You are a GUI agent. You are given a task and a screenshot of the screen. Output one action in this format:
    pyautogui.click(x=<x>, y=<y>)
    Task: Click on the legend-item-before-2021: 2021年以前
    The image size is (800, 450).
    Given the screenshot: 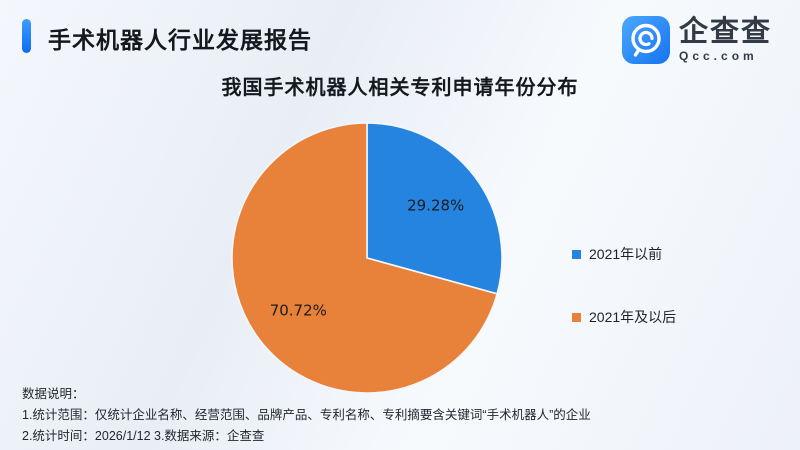 What is the action you would take?
    pyautogui.click(x=624, y=254)
    